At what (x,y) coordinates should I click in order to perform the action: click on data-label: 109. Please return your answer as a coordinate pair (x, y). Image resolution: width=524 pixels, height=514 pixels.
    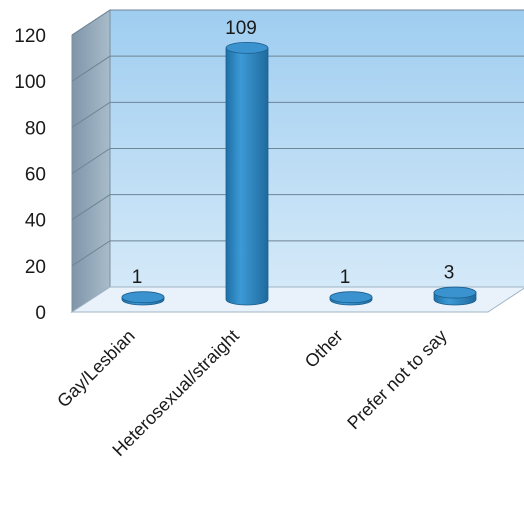
    Looking at the image, I should click on (241, 28).